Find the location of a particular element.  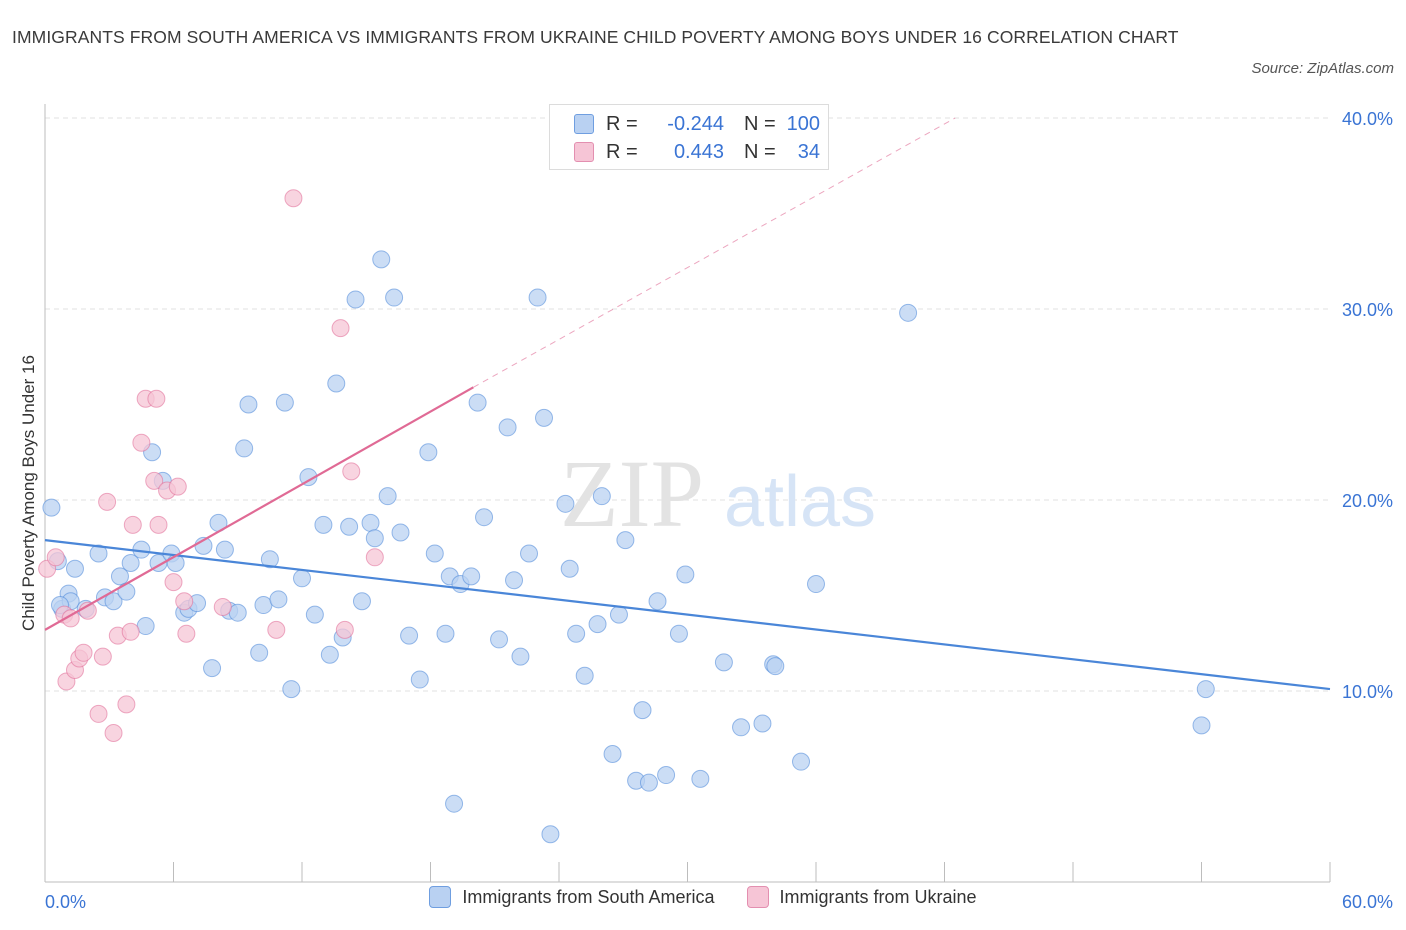

ukraine-trend-line is located at coordinates (259, 508).